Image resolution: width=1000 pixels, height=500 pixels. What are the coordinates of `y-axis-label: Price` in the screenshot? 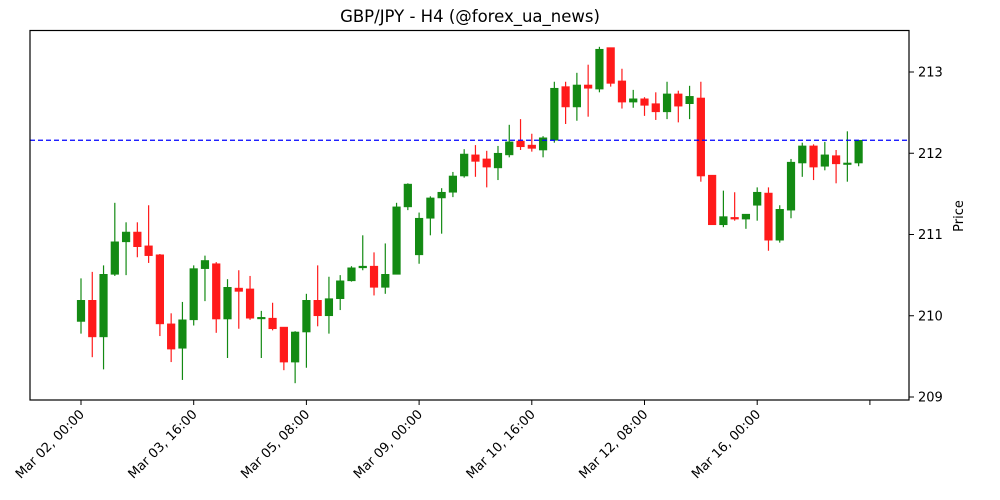 It's located at (959, 216).